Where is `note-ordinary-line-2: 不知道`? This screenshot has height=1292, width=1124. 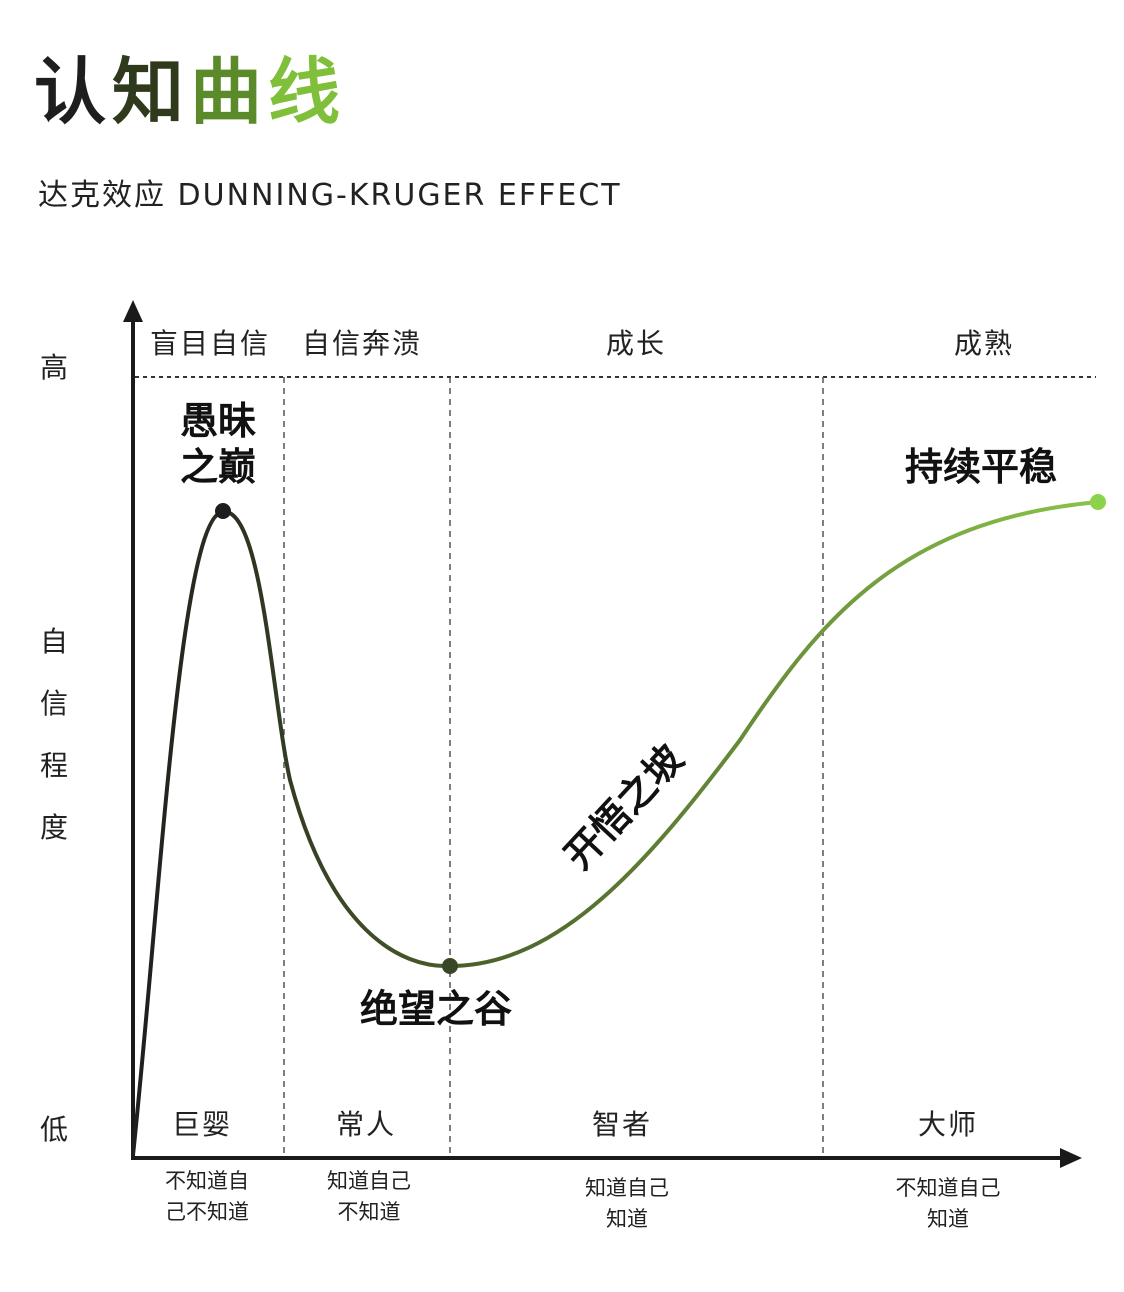 note-ordinary-line-2: 不知道 is located at coordinates (369, 1212).